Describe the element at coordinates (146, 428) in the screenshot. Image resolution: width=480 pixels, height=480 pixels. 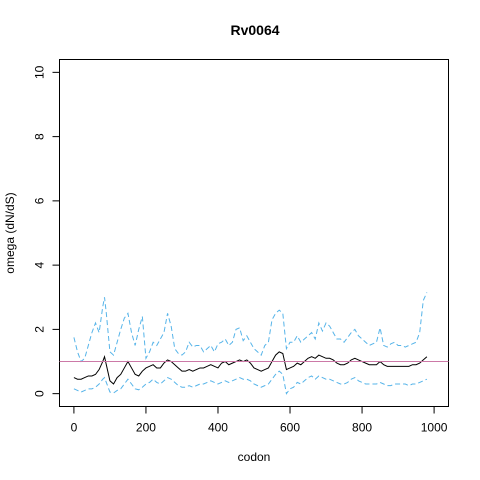
I see `x-tick-label: 200` at that location.